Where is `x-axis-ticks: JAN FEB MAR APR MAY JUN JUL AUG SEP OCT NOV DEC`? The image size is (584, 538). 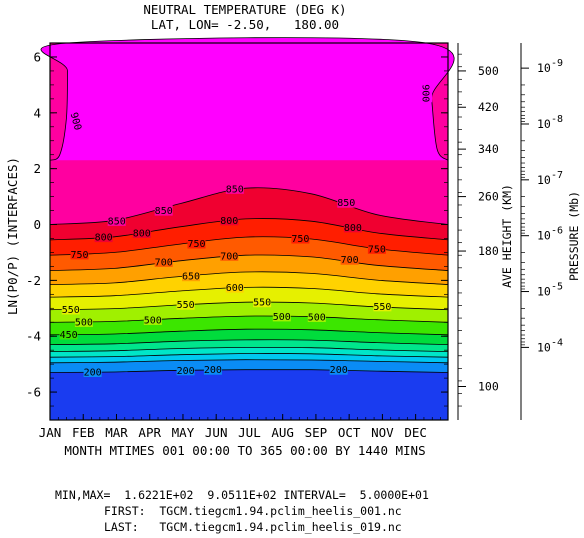 x-axis-ticks: JAN FEB MAR APR MAY JUN JUL AUG SEP OCT NOV DEC is located at coordinates (240, 427).